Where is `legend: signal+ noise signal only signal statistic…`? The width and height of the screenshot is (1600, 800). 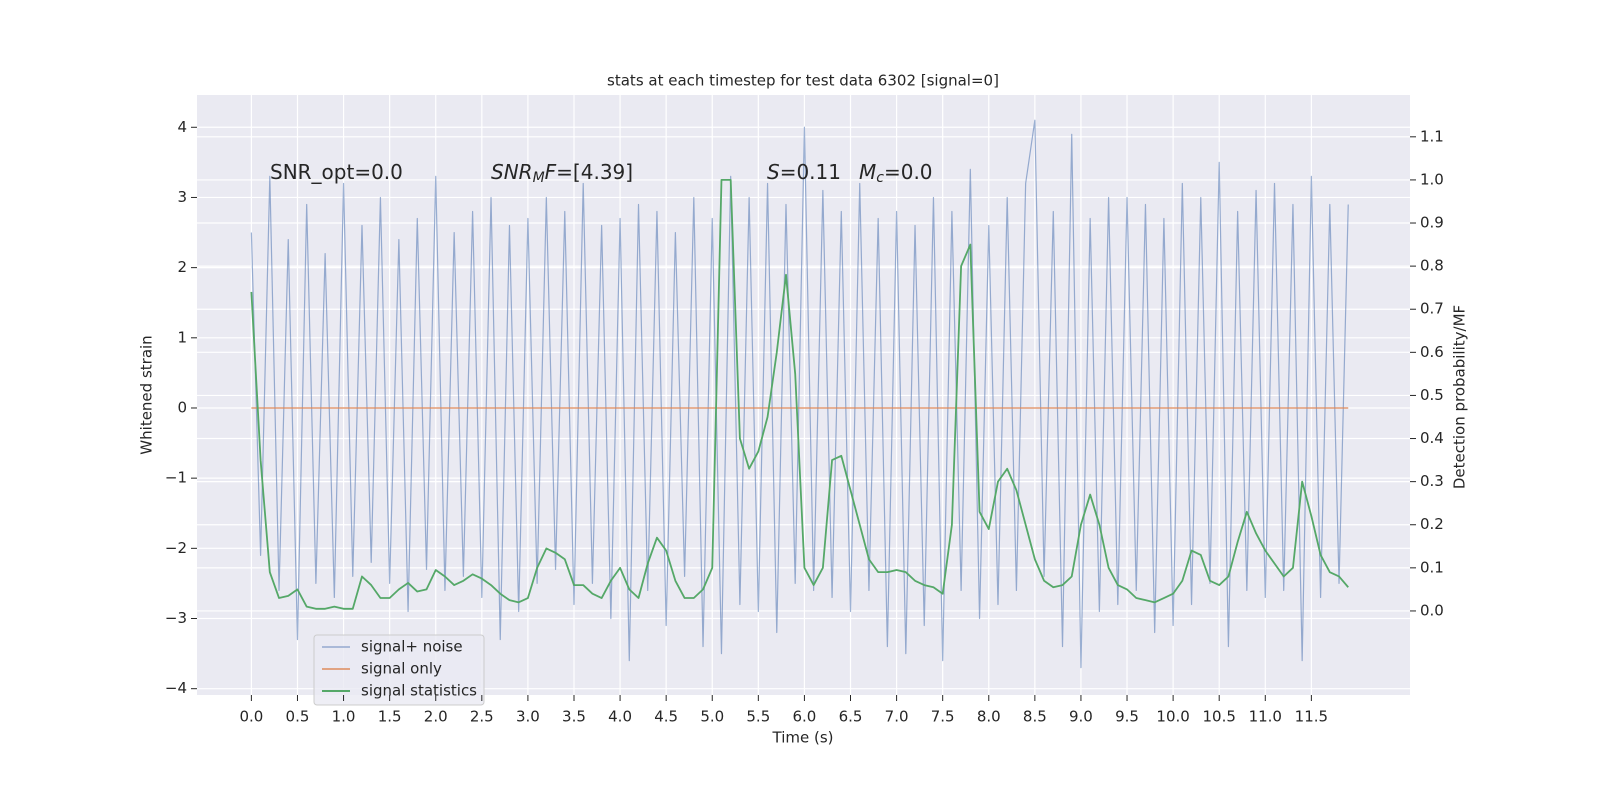 legend: signal+ noise signal only signal statistic… is located at coordinates (399, 670).